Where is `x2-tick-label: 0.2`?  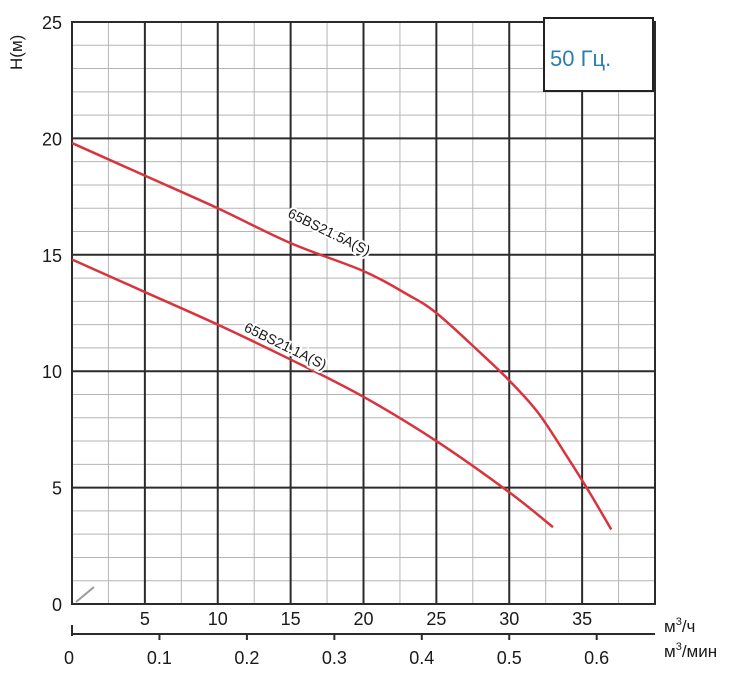 x2-tick-label: 0.2 is located at coordinates (246, 658).